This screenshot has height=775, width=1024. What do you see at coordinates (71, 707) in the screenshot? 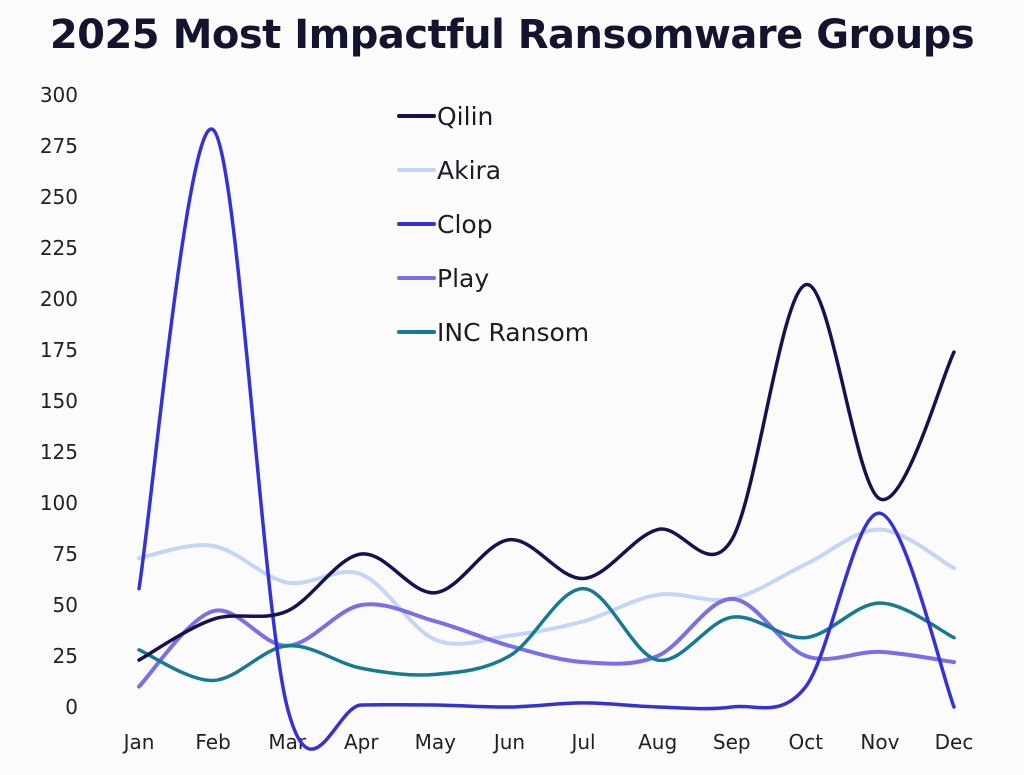
I see `y-tick-label: 0` at bounding box center [71, 707].